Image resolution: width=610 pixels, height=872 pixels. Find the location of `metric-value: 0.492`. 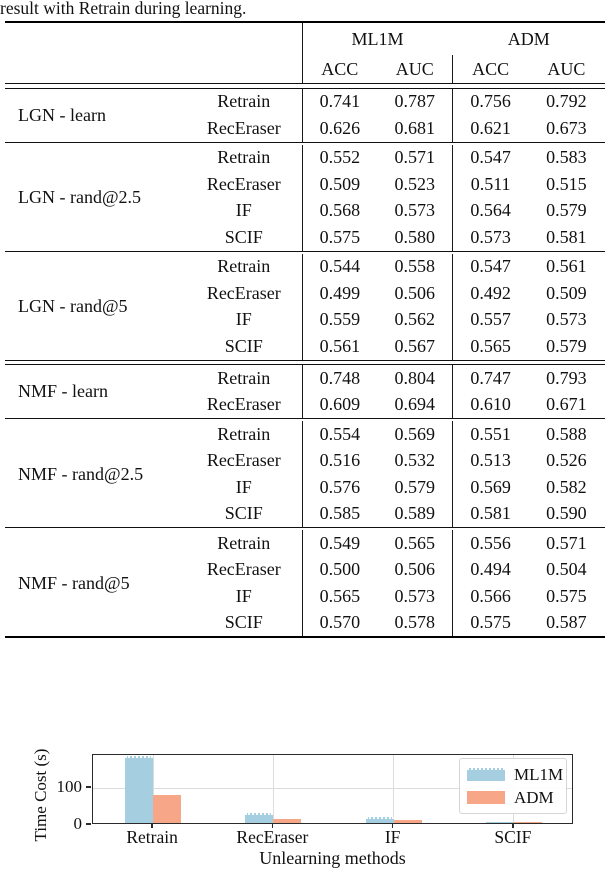

metric-value: 0.492 is located at coordinates (489, 293).